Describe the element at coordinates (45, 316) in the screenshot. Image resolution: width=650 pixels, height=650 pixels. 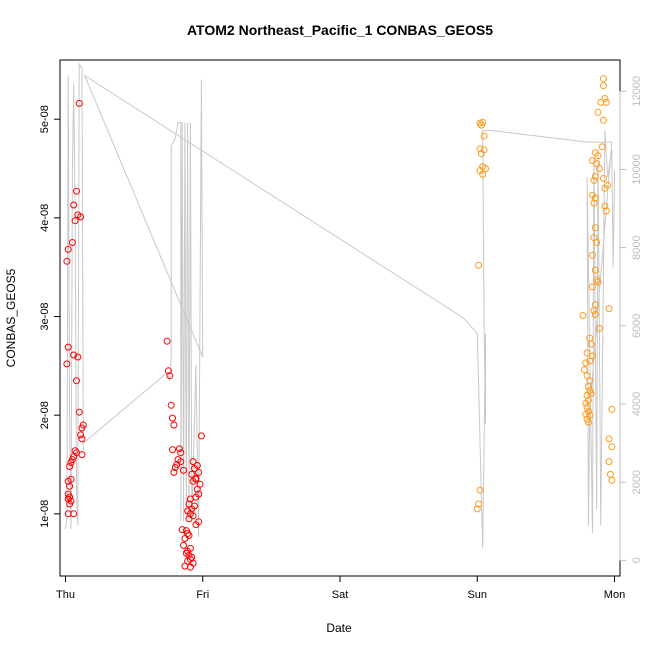
I see `y-tick-label: 3e-08` at that location.